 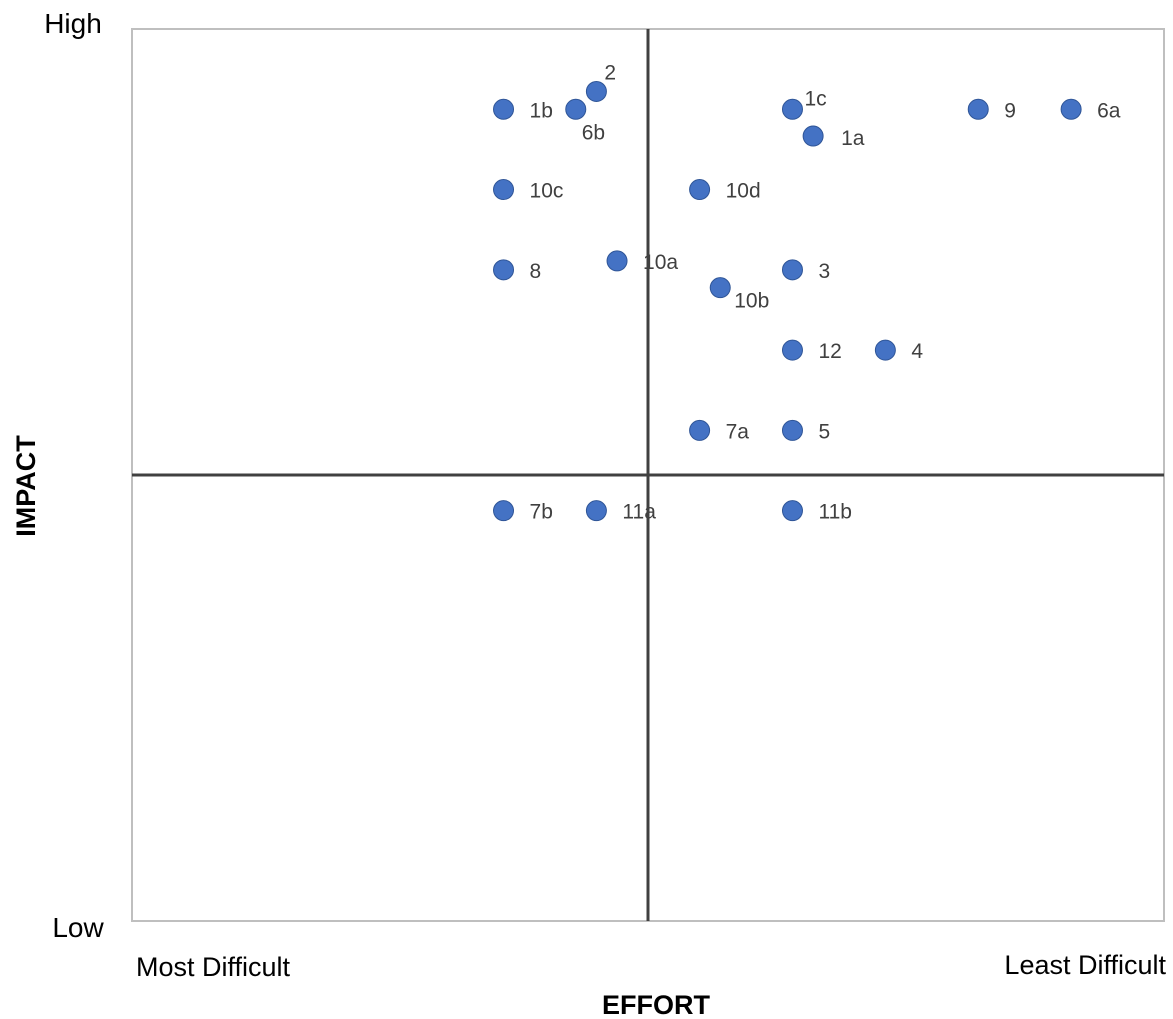 What do you see at coordinates (547, 191) in the screenshot?
I see `data-point-label-10c: 10c` at bounding box center [547, 191].